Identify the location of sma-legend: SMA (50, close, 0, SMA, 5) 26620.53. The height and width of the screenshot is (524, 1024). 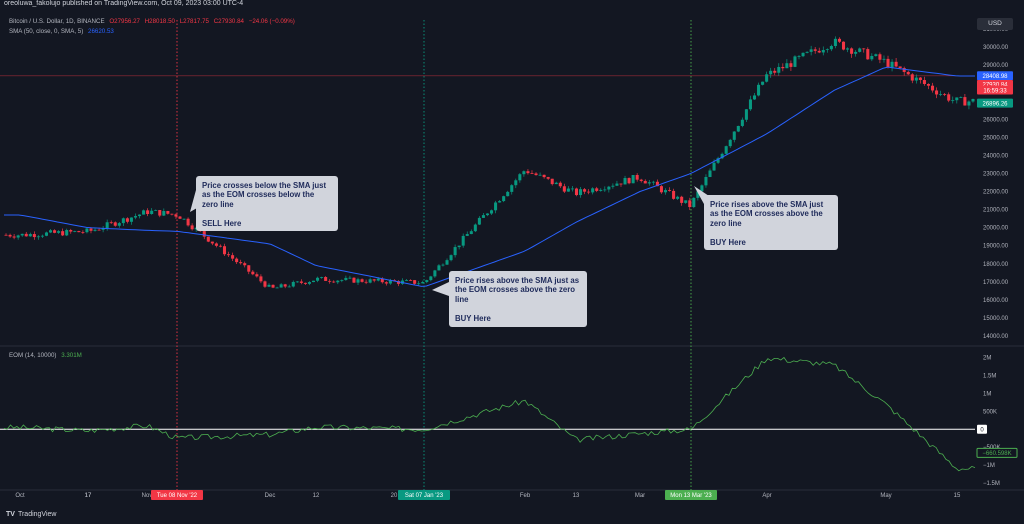
(63, 31).